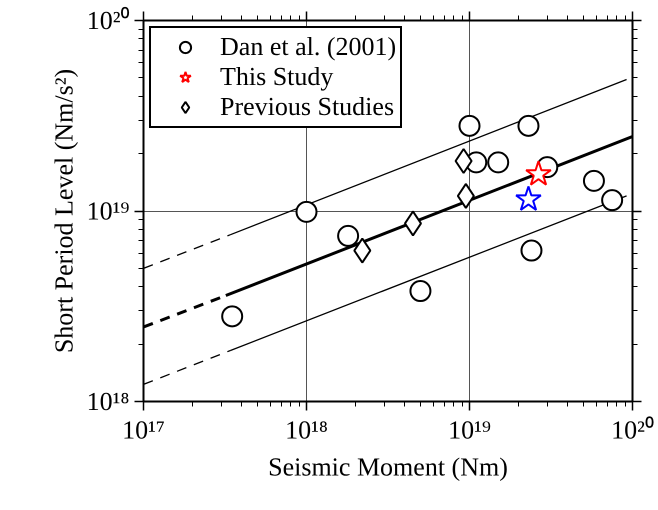 This screenshot has height=510, width=658. I want to click on x-tick-label: 10²⁰, so click(632, 430).